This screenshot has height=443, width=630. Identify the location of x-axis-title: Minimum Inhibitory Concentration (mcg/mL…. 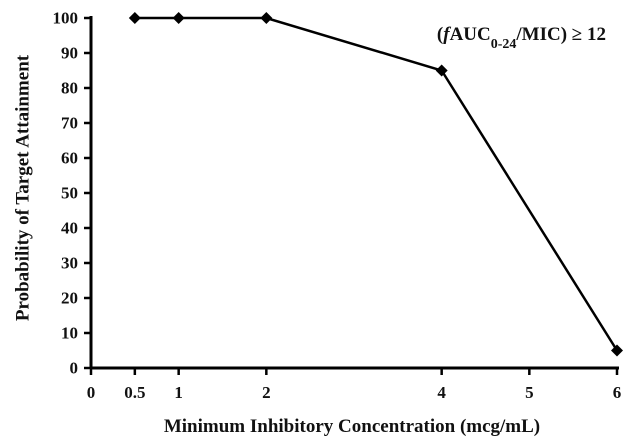
(352, 426).